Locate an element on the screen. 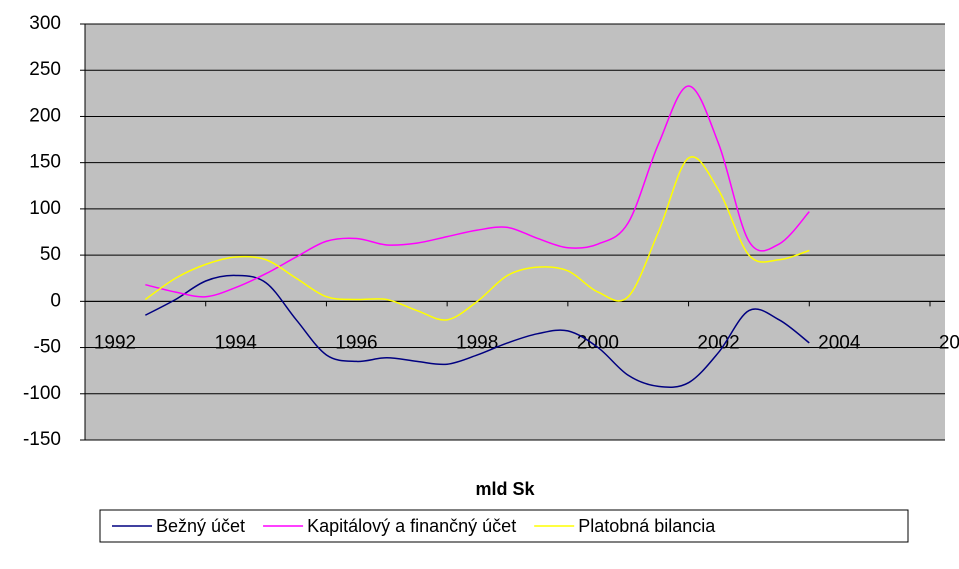 This screenshot has height=569, width=959. y-tick-label: 200 is located at coordinates (45, 115).